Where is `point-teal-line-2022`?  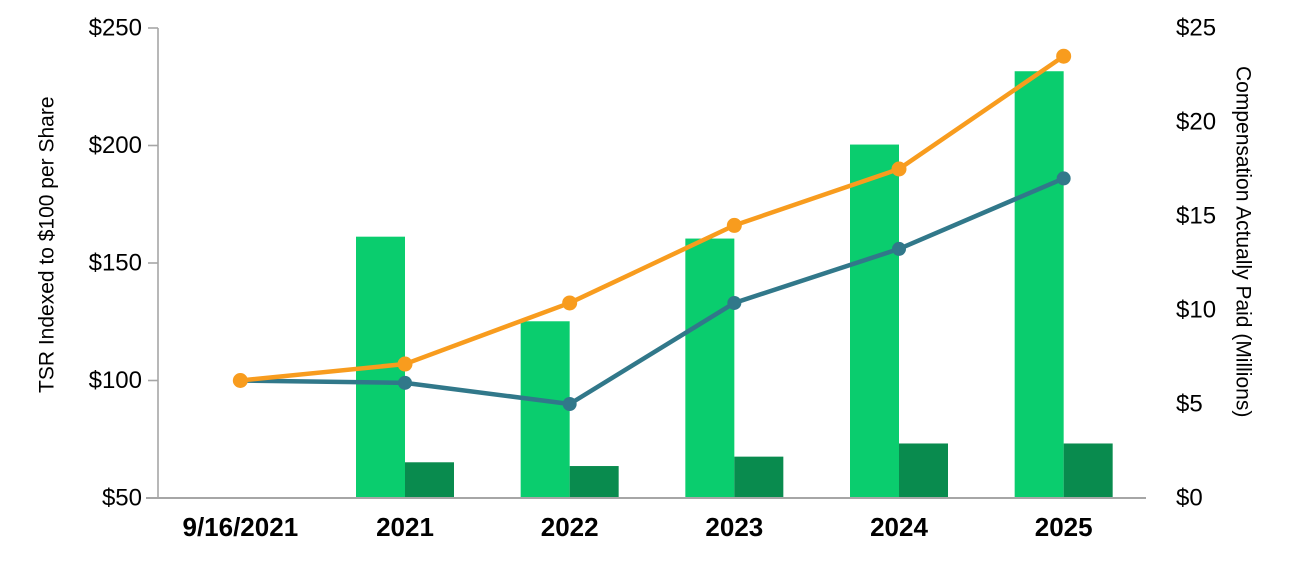
point-teal-line-2022 is located at coordinates (569, 404).